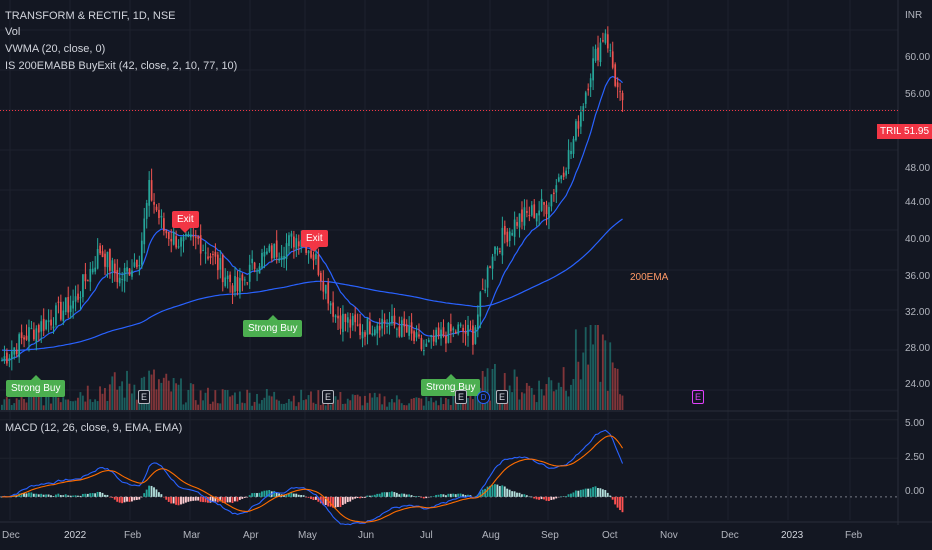  Describe the element at coordinates (483, 397) in the screenshot. I see `dividend-badge: D` at that location.